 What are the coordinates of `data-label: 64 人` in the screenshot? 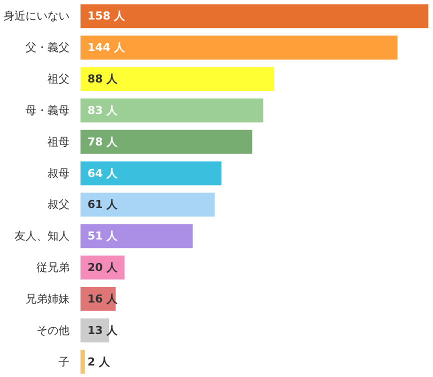 It's located at (103, 173).